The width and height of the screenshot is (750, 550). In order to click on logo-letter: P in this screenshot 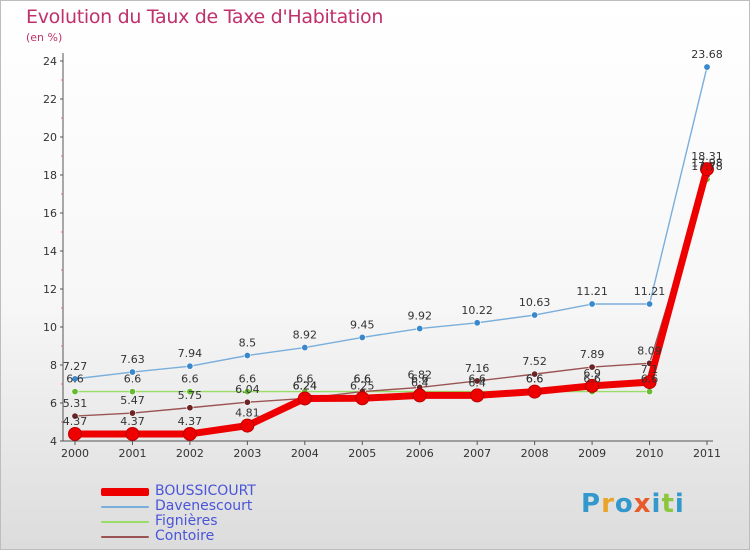, I will do `click(591, 504)`.